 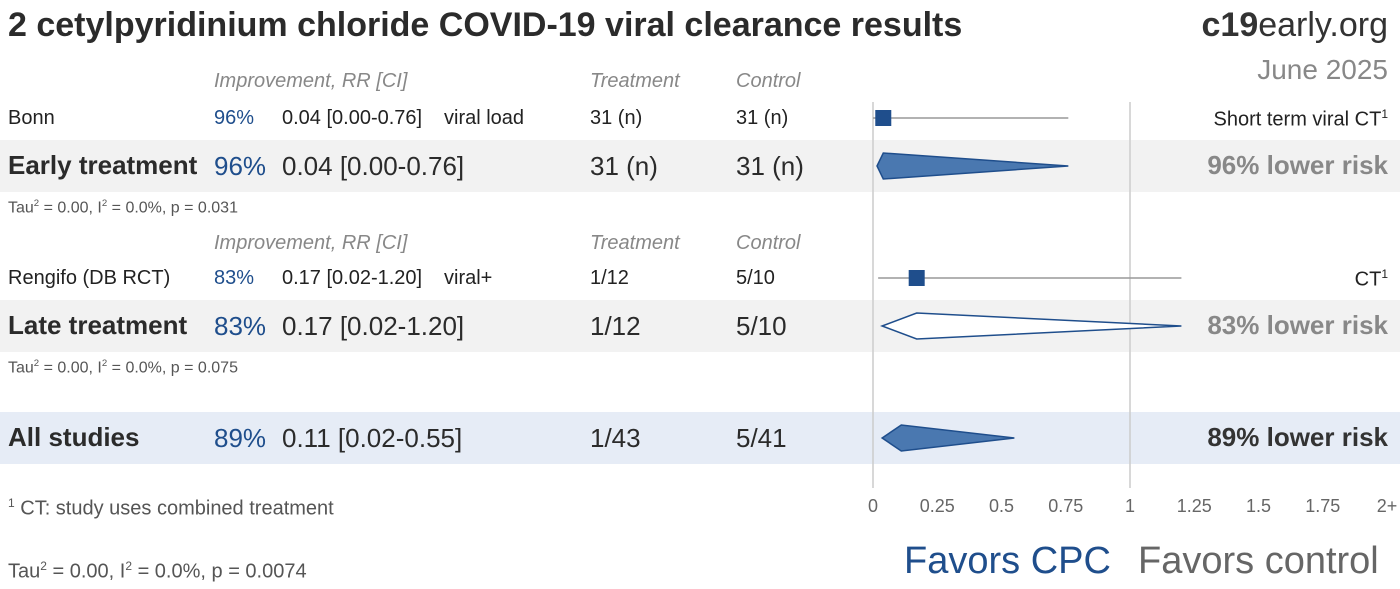 What do you see at coordinates (762, 118) in the screenshot?
I see `study-control: 31 (n)` at bounding box center [762, 118].